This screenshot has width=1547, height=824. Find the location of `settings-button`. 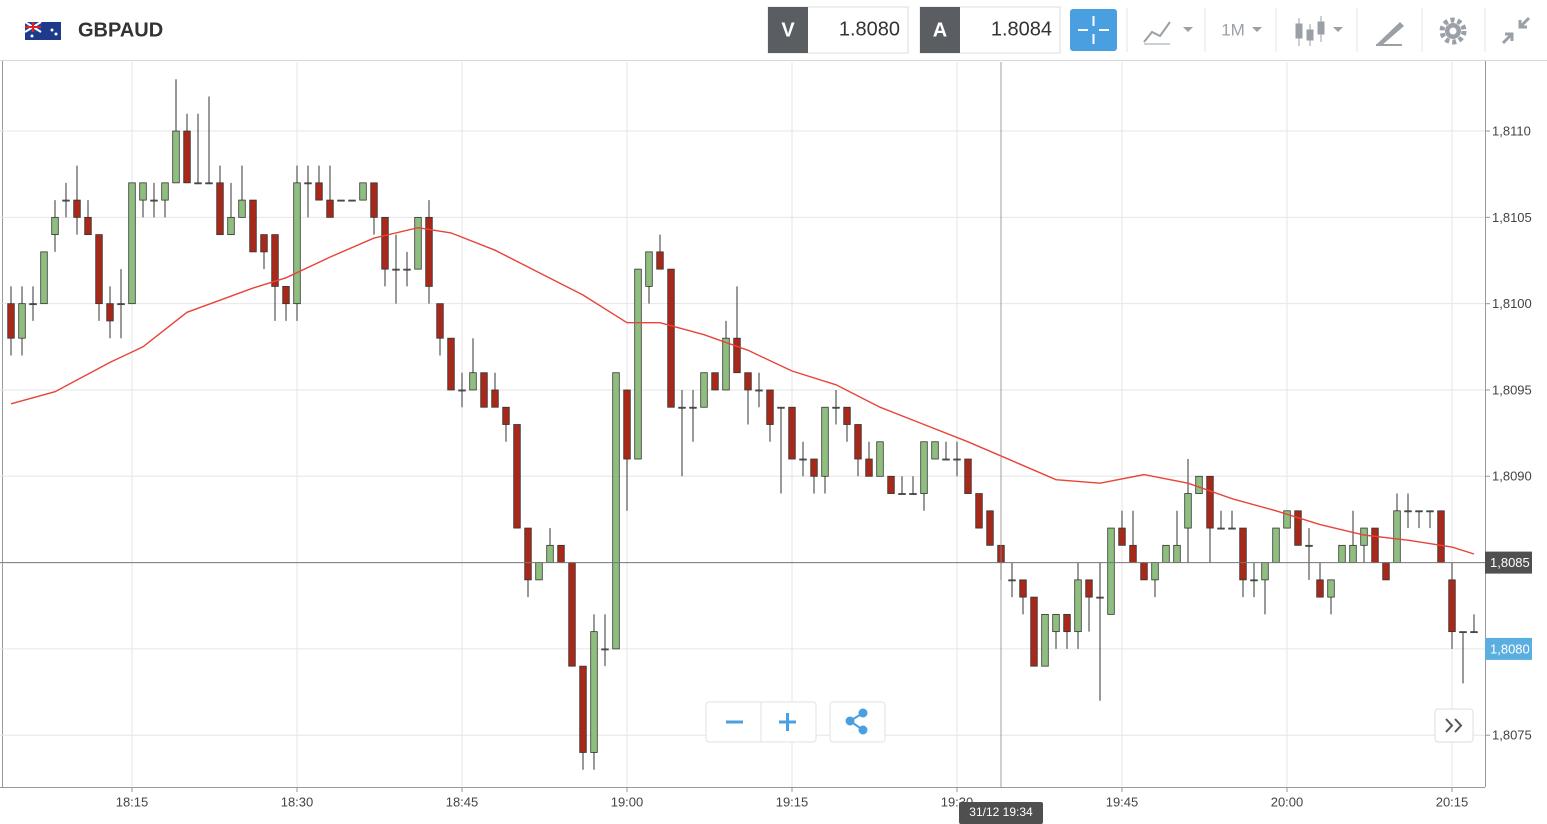

settings-button is located at coordinates (1453, 31).